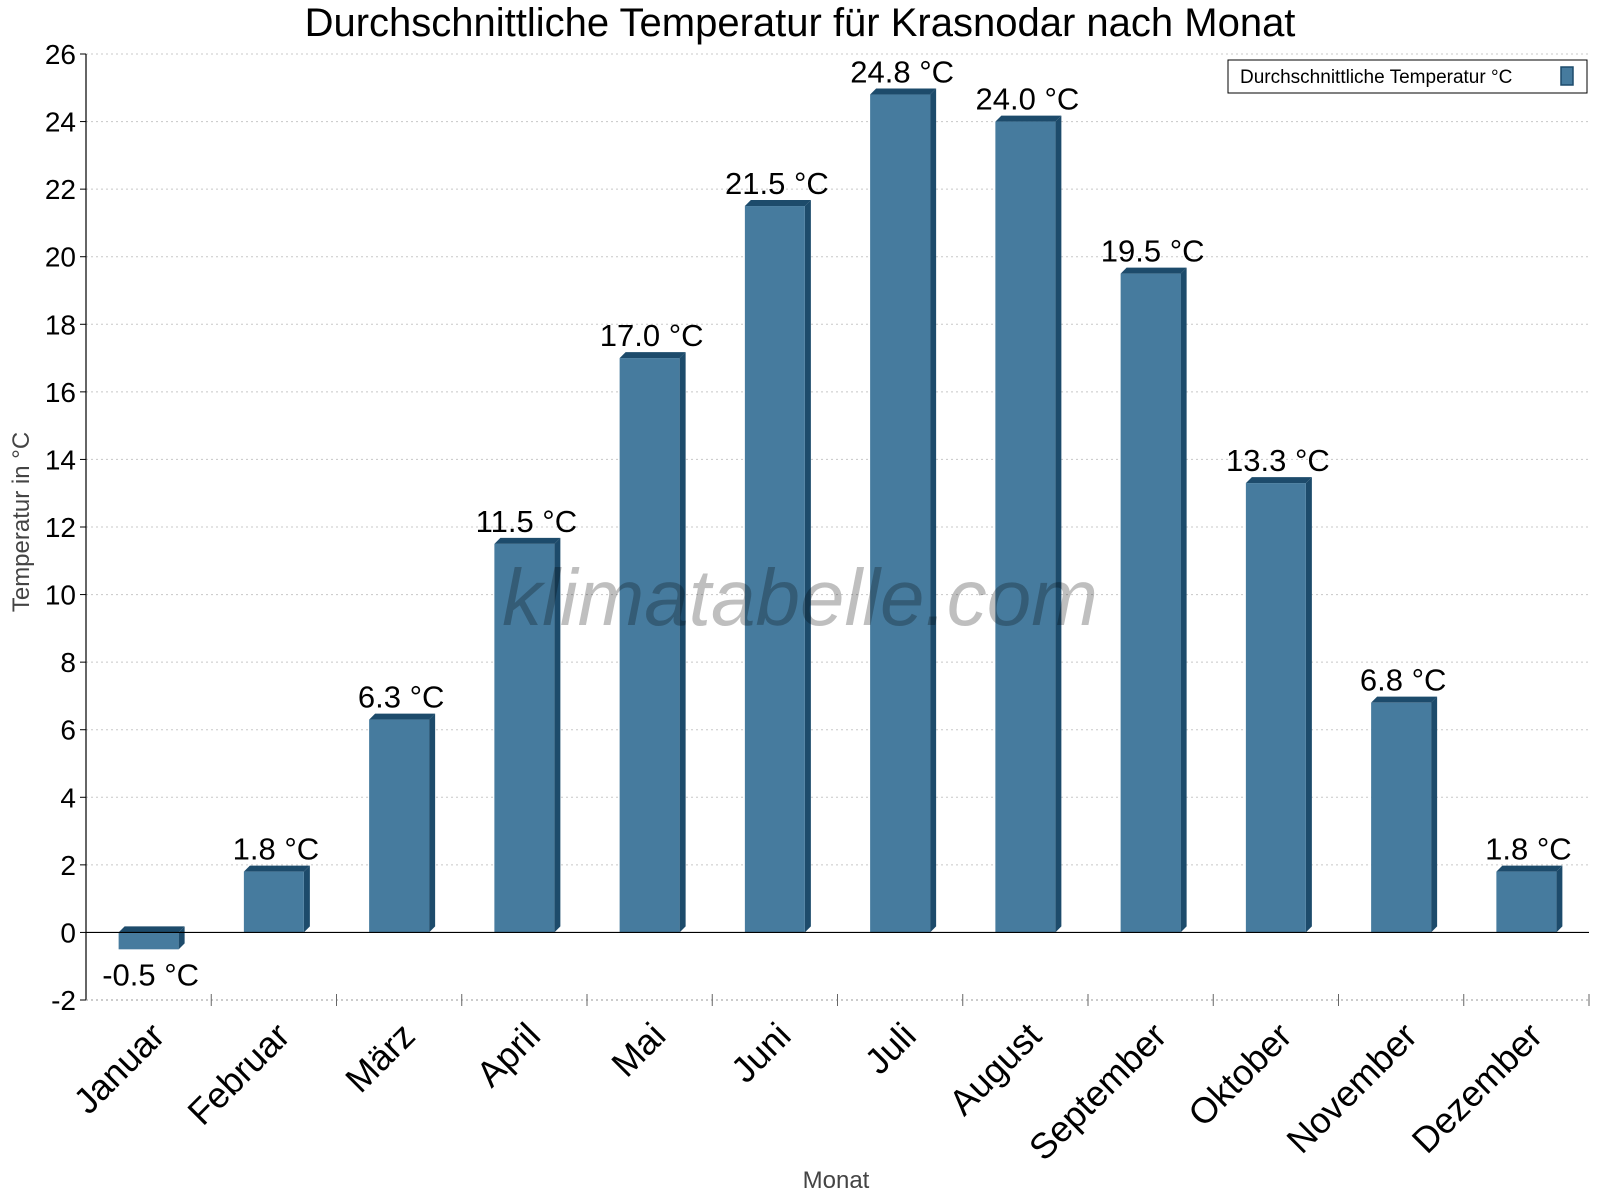 The height and width of the screenshot is (1200, 1600). Describe the element at coordinates (60, 324) in the screenshot. I see `y-tick-label: 18` at that location.